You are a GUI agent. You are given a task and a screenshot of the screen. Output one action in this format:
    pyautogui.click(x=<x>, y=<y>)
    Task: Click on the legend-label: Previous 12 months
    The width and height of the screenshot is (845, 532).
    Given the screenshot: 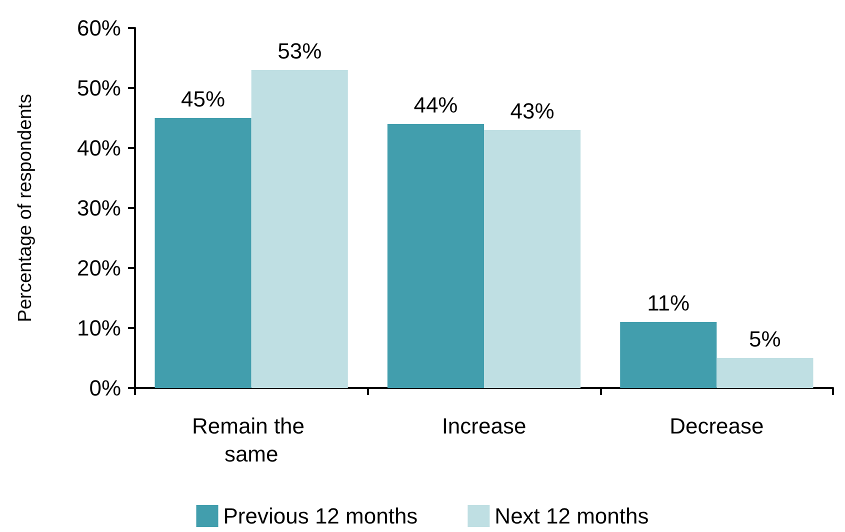 What is the action you would take?
    pyautogui.click(x=320, y=516)
    